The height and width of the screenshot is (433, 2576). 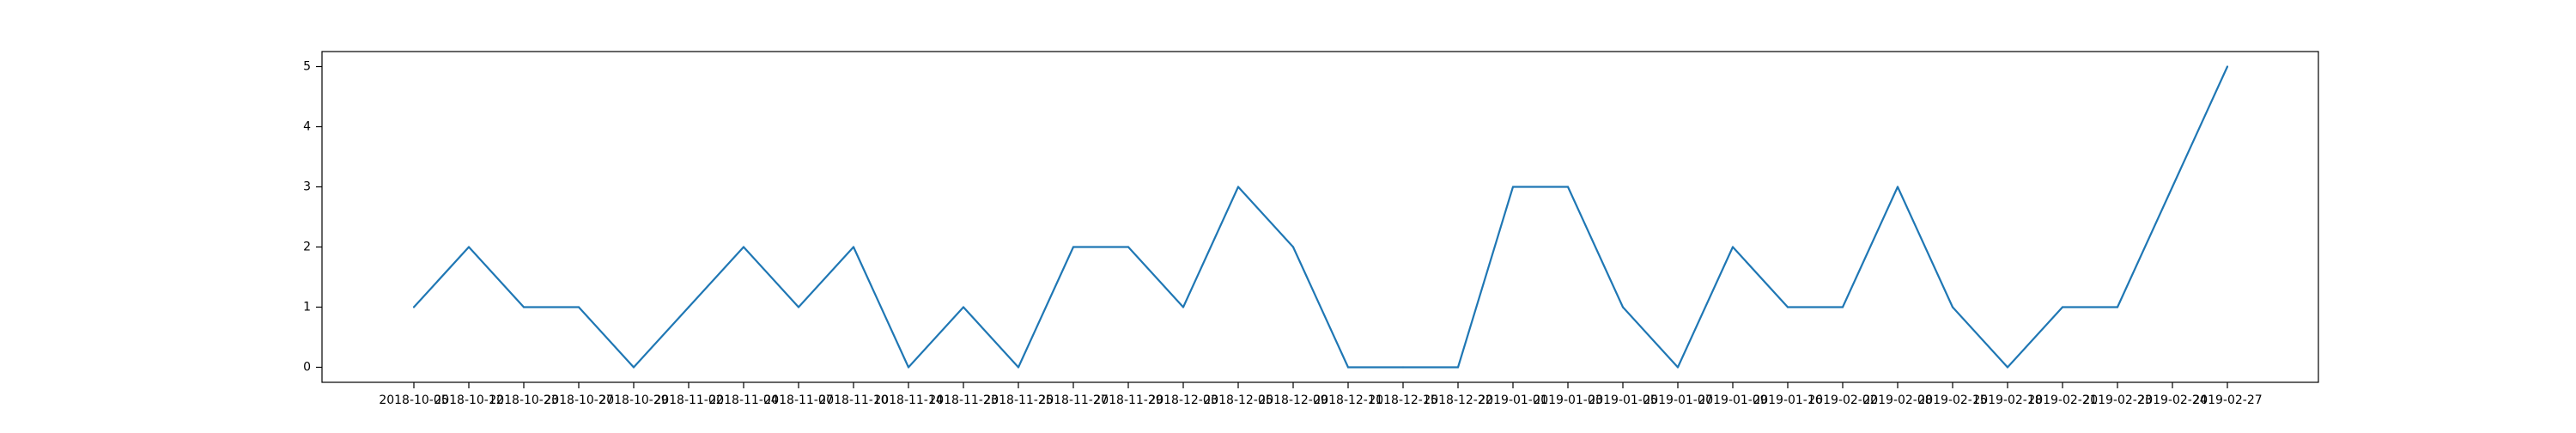 What do you see at coordinates (307, 368) in the screenshot?
I see `y-tick-label: 0` at bounding box center [307, 368].